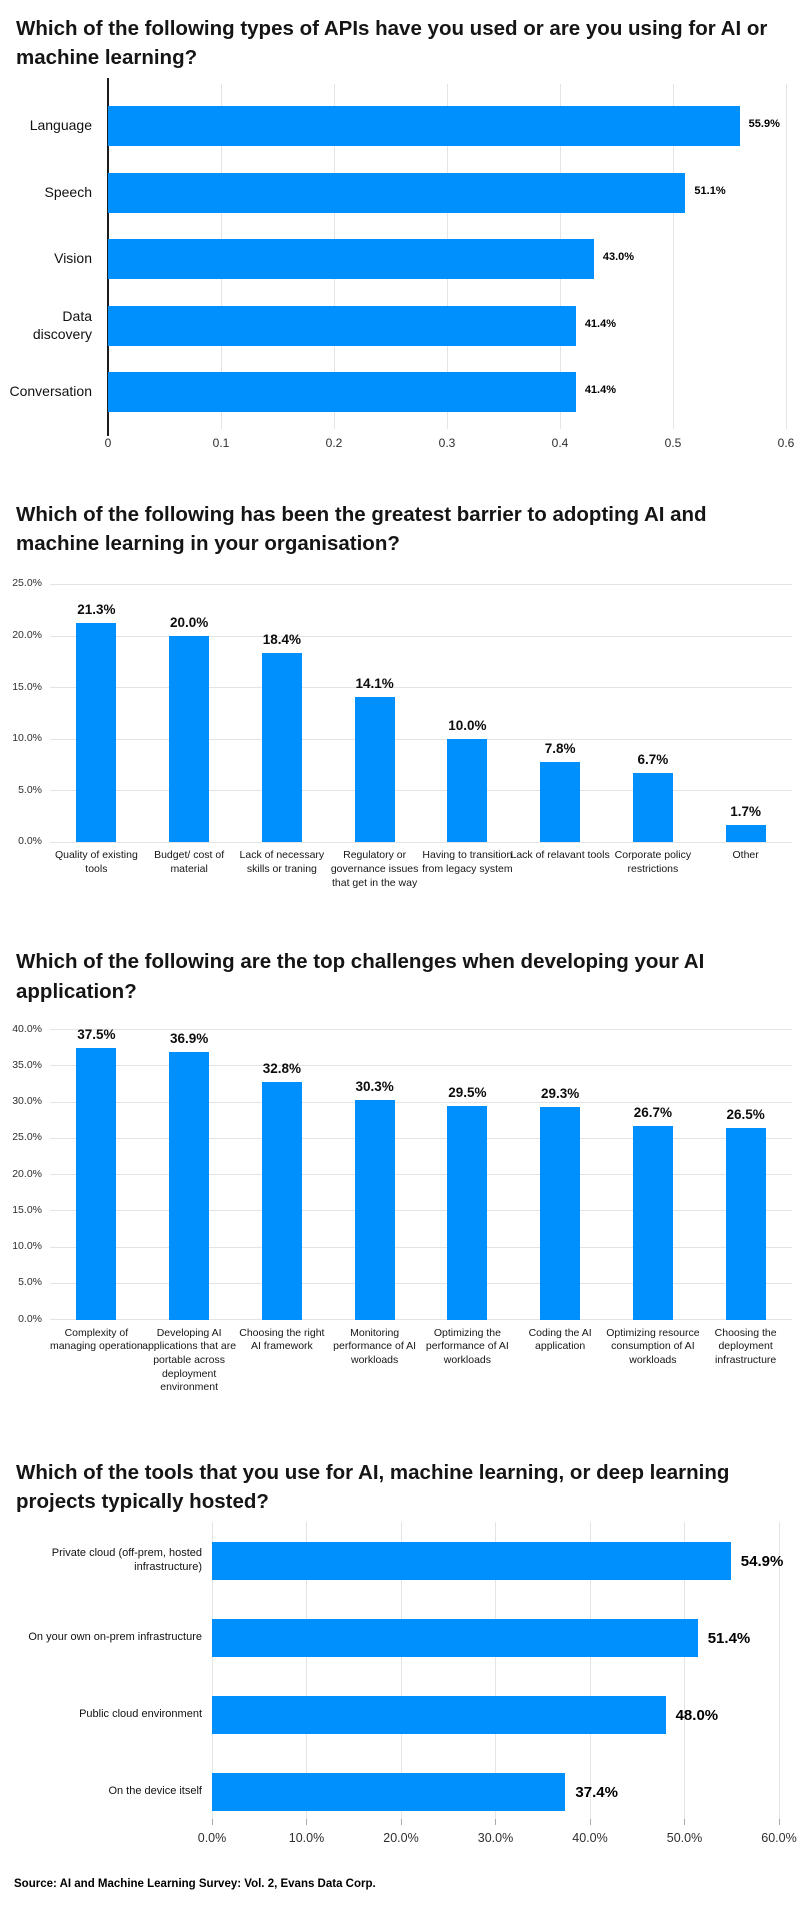  What do you see at coordinates (96, 1034) in the screenshot?
I see `value-label: 37.5%` at bounding box center [96, 1034].